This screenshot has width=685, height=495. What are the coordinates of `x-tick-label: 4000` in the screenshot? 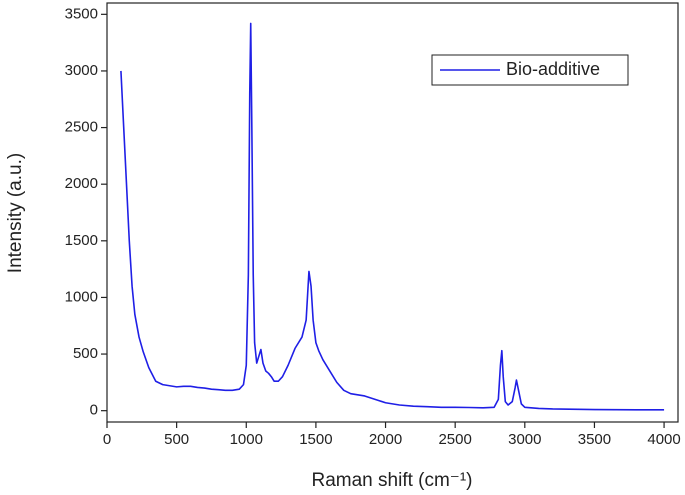 It's located at (663, 439).